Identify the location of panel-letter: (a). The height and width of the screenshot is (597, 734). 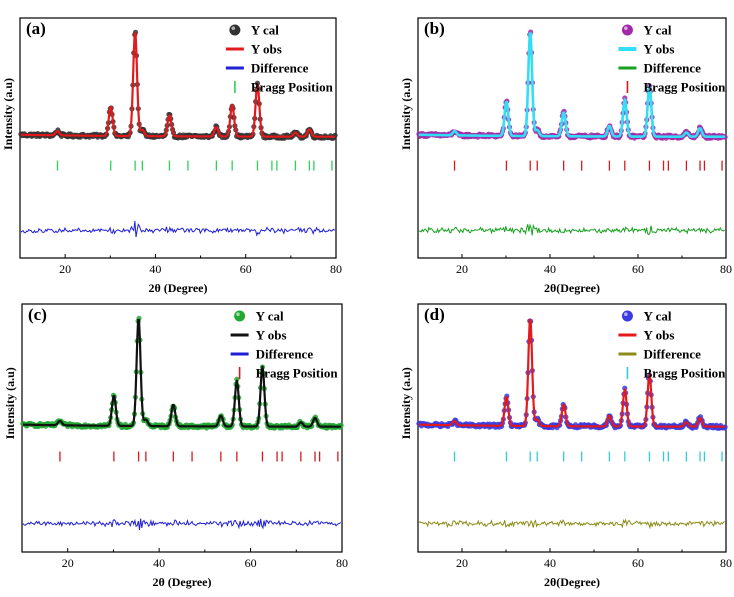
(36, 28).